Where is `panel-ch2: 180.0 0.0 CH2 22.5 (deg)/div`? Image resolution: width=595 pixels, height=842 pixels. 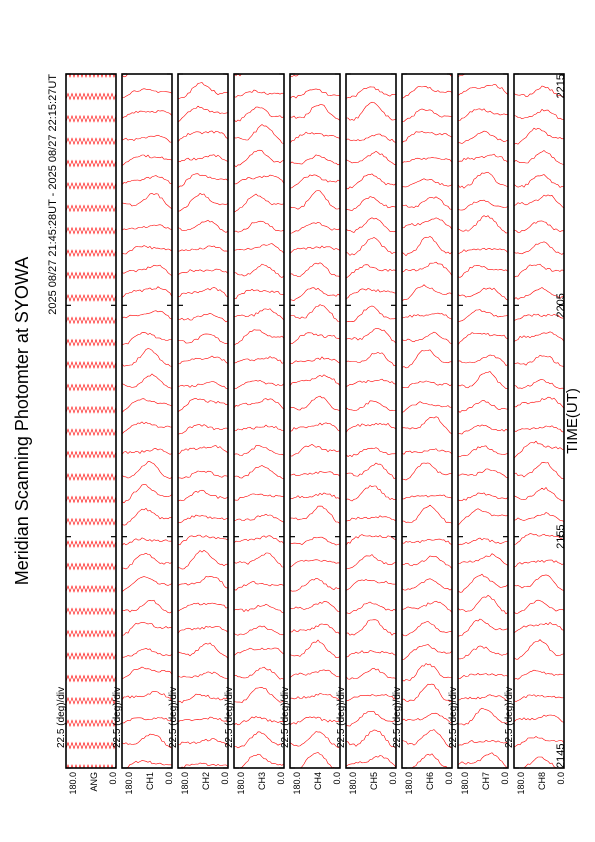
panel-ch2: 180.0 0.0 CH2 22.5 (deg)/div is located at coordinates (199, 434).